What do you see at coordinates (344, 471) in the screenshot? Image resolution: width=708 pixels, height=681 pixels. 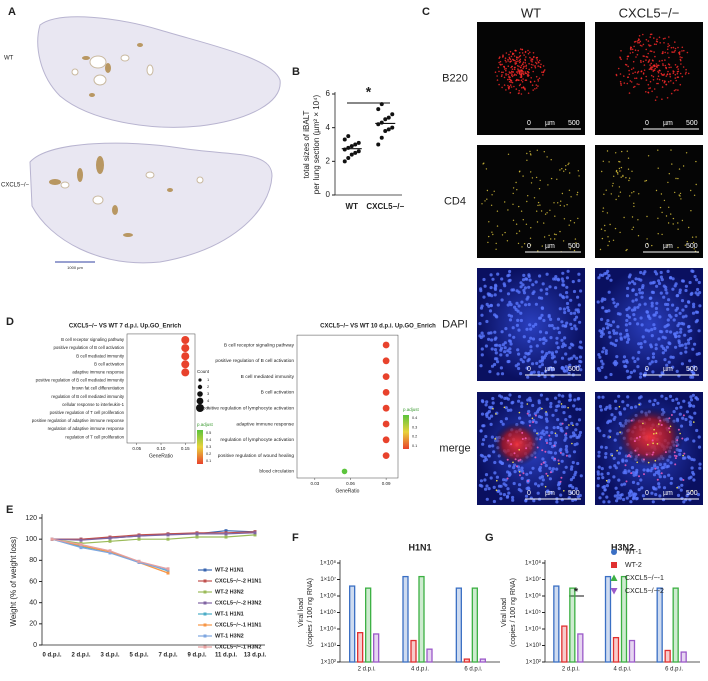 I see `dot` at bounding box center [344, 471].